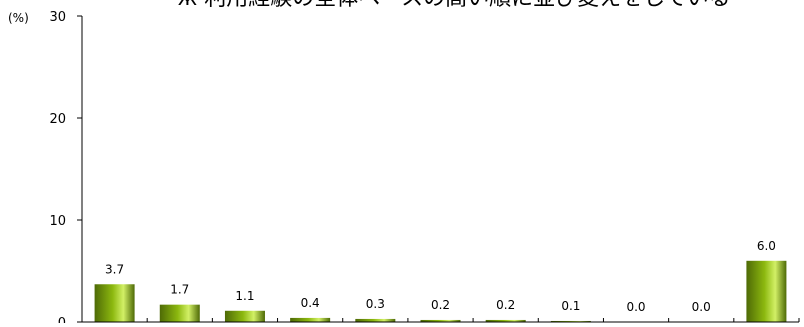  Describe the element at coordinates (57, 221) in the screenshot. I see `y-tick-label: 10` at that location.